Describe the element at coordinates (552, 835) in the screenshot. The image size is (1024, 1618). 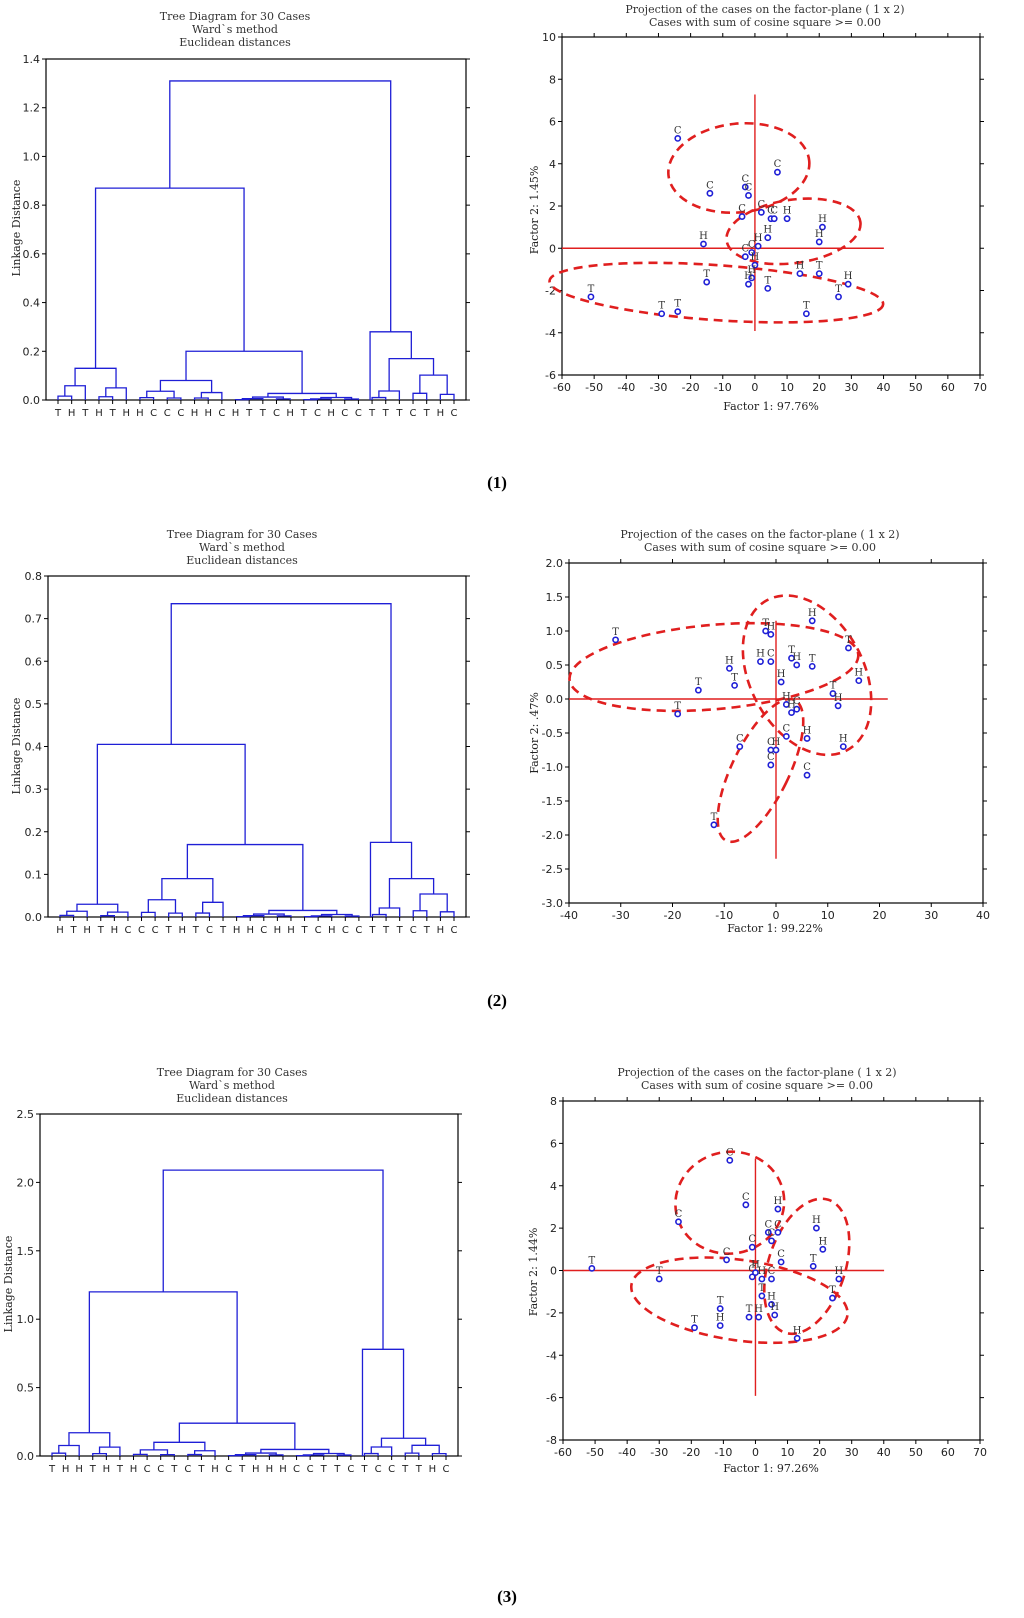
I see `y-tick-label: -2.0` at that location.